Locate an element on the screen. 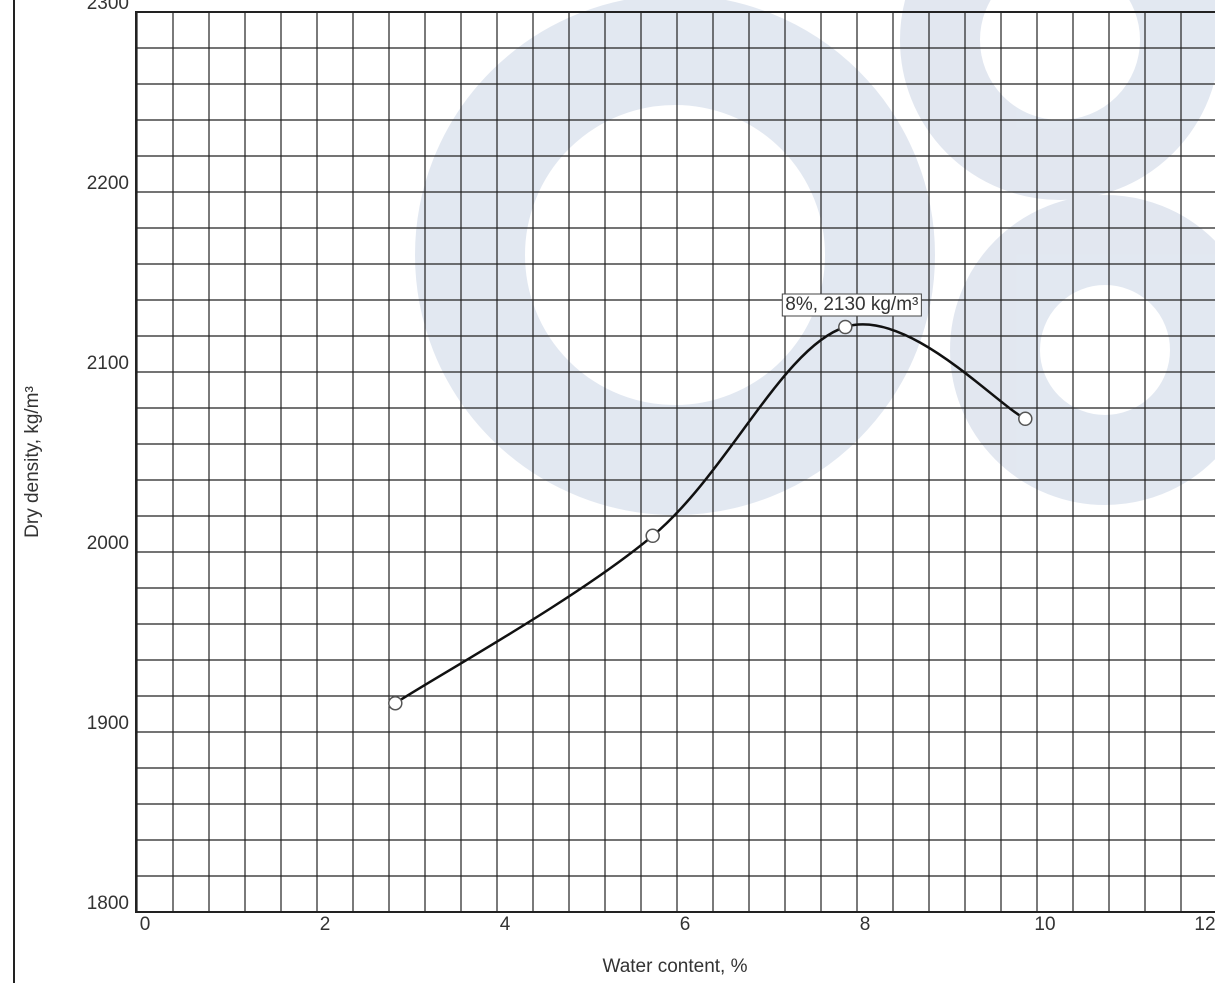 Image resolution: width=1215 pixels, height=983 pixels. annotation-box is located at coordinates (851, 305).